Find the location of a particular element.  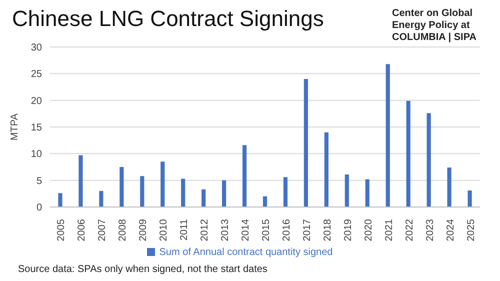

x-tick-label: 2022 is located at coordinates (410, 230).